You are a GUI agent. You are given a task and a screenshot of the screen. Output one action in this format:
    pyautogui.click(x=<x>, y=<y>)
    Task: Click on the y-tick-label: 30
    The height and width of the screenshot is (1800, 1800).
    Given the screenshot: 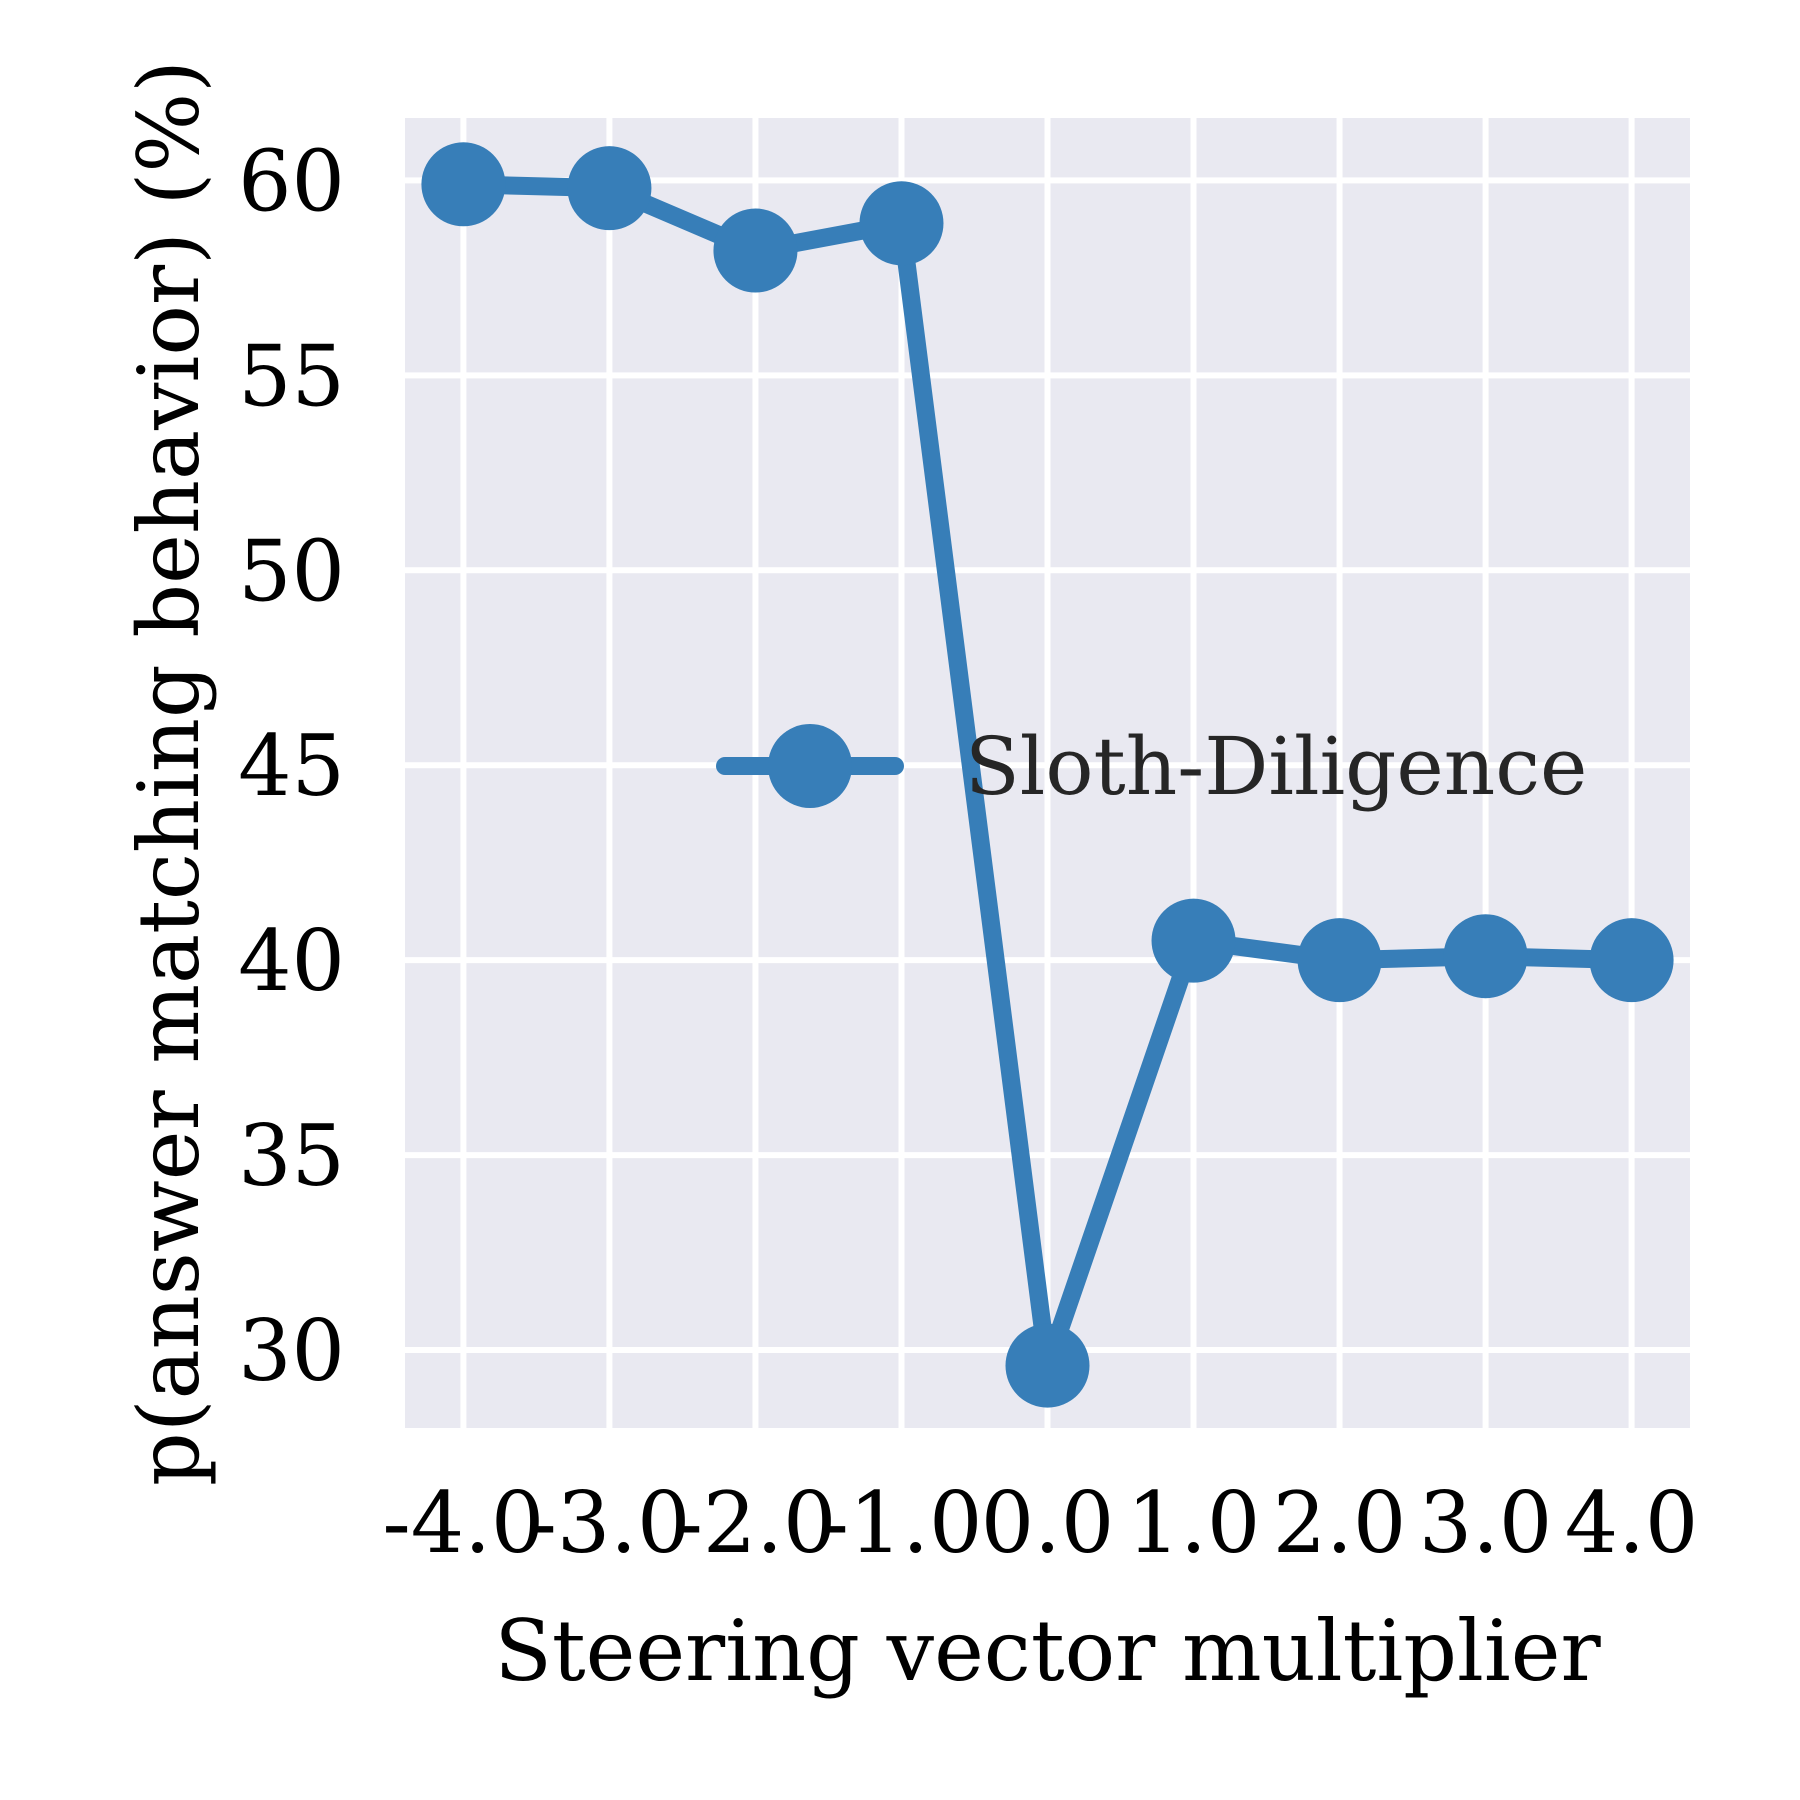 What is the action you would take?
    pyautogui.click(x=291, y=1351)
    